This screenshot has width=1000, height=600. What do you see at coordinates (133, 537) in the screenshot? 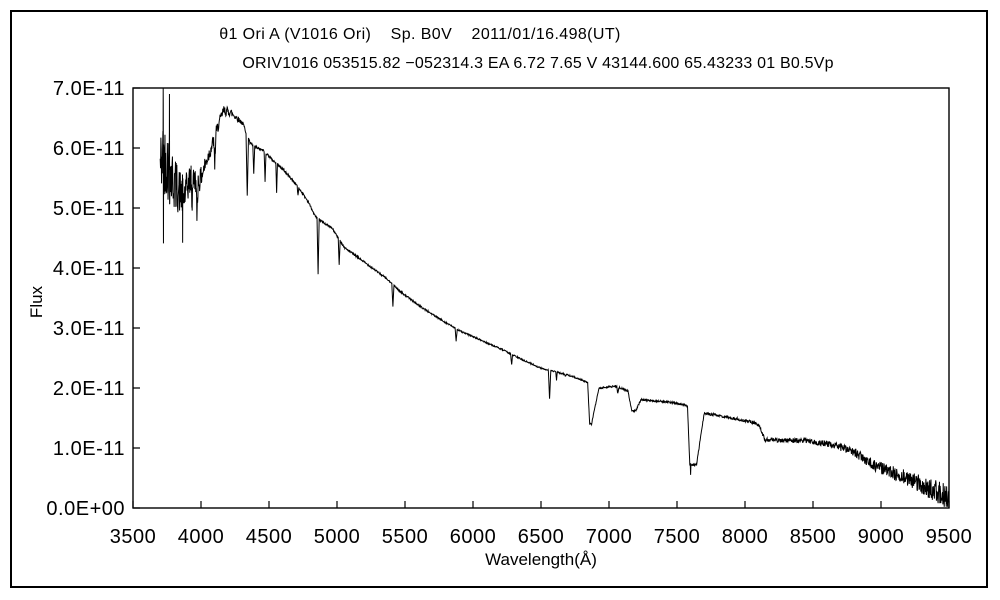
I see `x-tick-label: 3500` at bounding box center [133, 537].